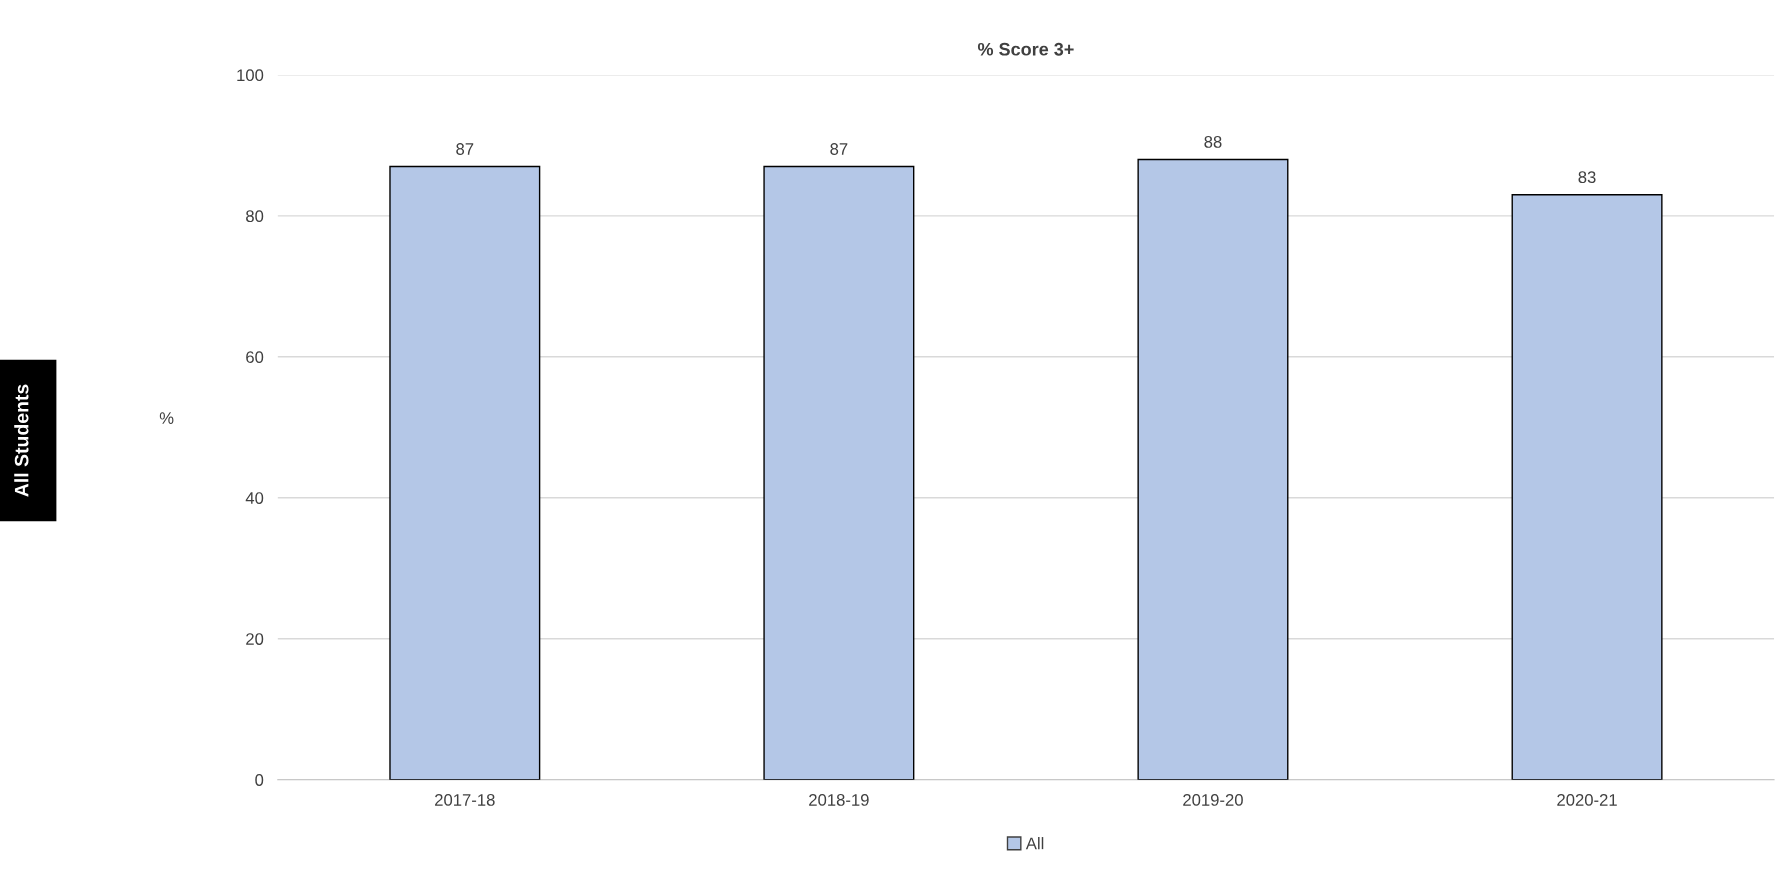  What do you see at coordinates (255, 216) in the screenshot?
I see `y-tick-label: 80` at bounding box center [255, 216].